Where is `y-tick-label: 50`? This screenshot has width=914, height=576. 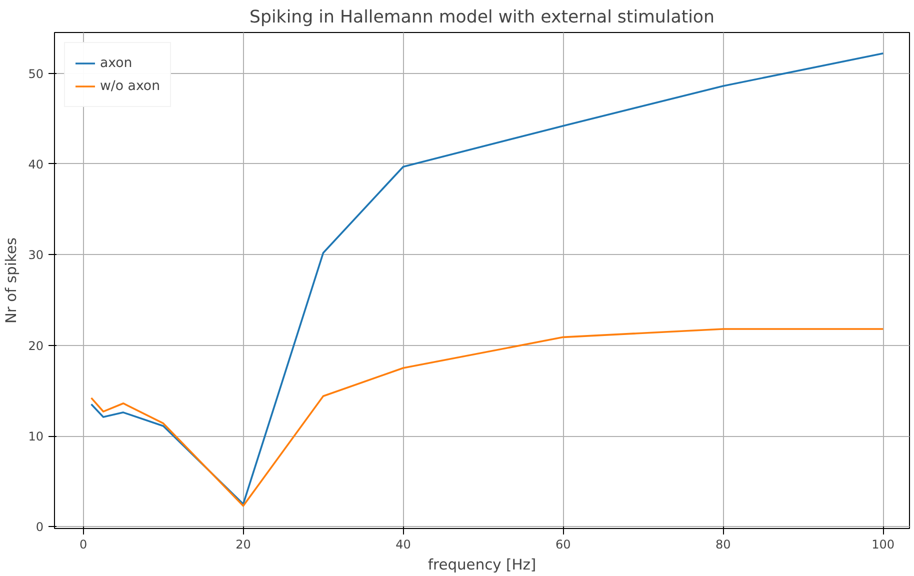 y-tick-label: 50 is located at coordinates (36, 73).